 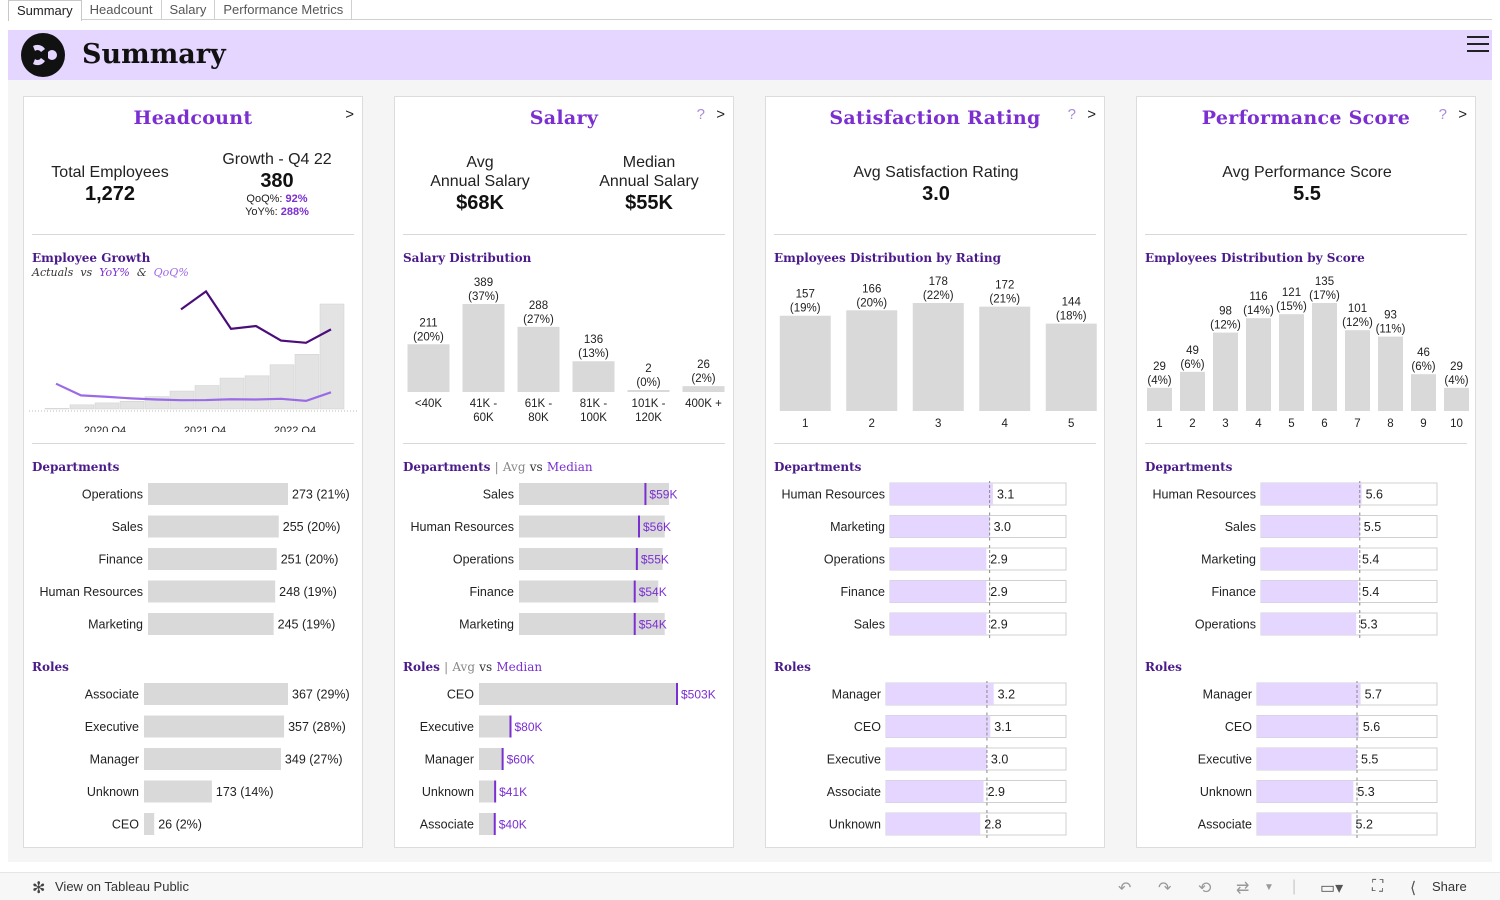 What do you see at coordinates (657, 527) in the screenshot?
I see `median-value-label: $56K` at bounding box center [657, 527].